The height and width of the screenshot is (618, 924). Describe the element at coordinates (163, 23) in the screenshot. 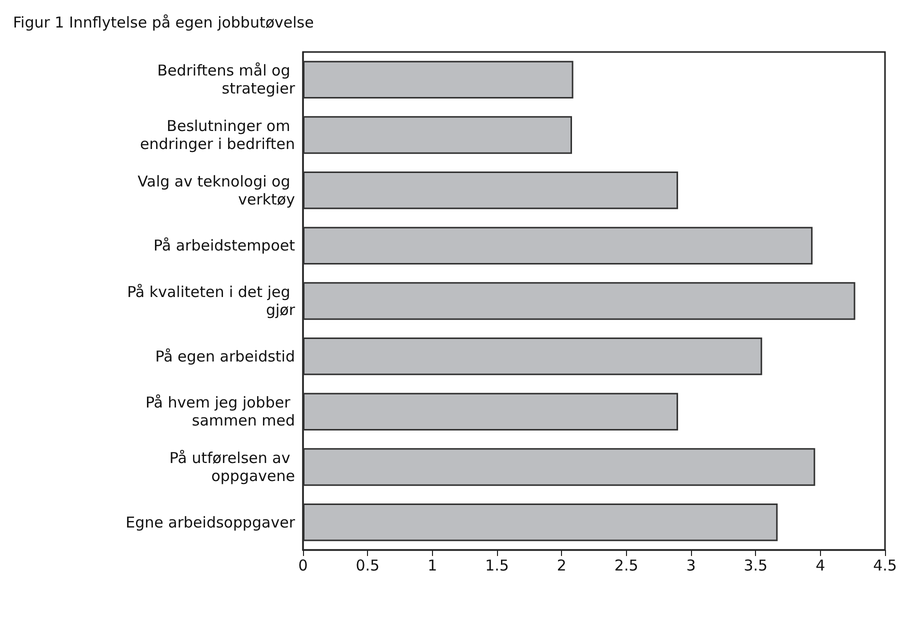

I see `text: Figur 1 Innflytelse på egen jobbutøvelse` at that location.